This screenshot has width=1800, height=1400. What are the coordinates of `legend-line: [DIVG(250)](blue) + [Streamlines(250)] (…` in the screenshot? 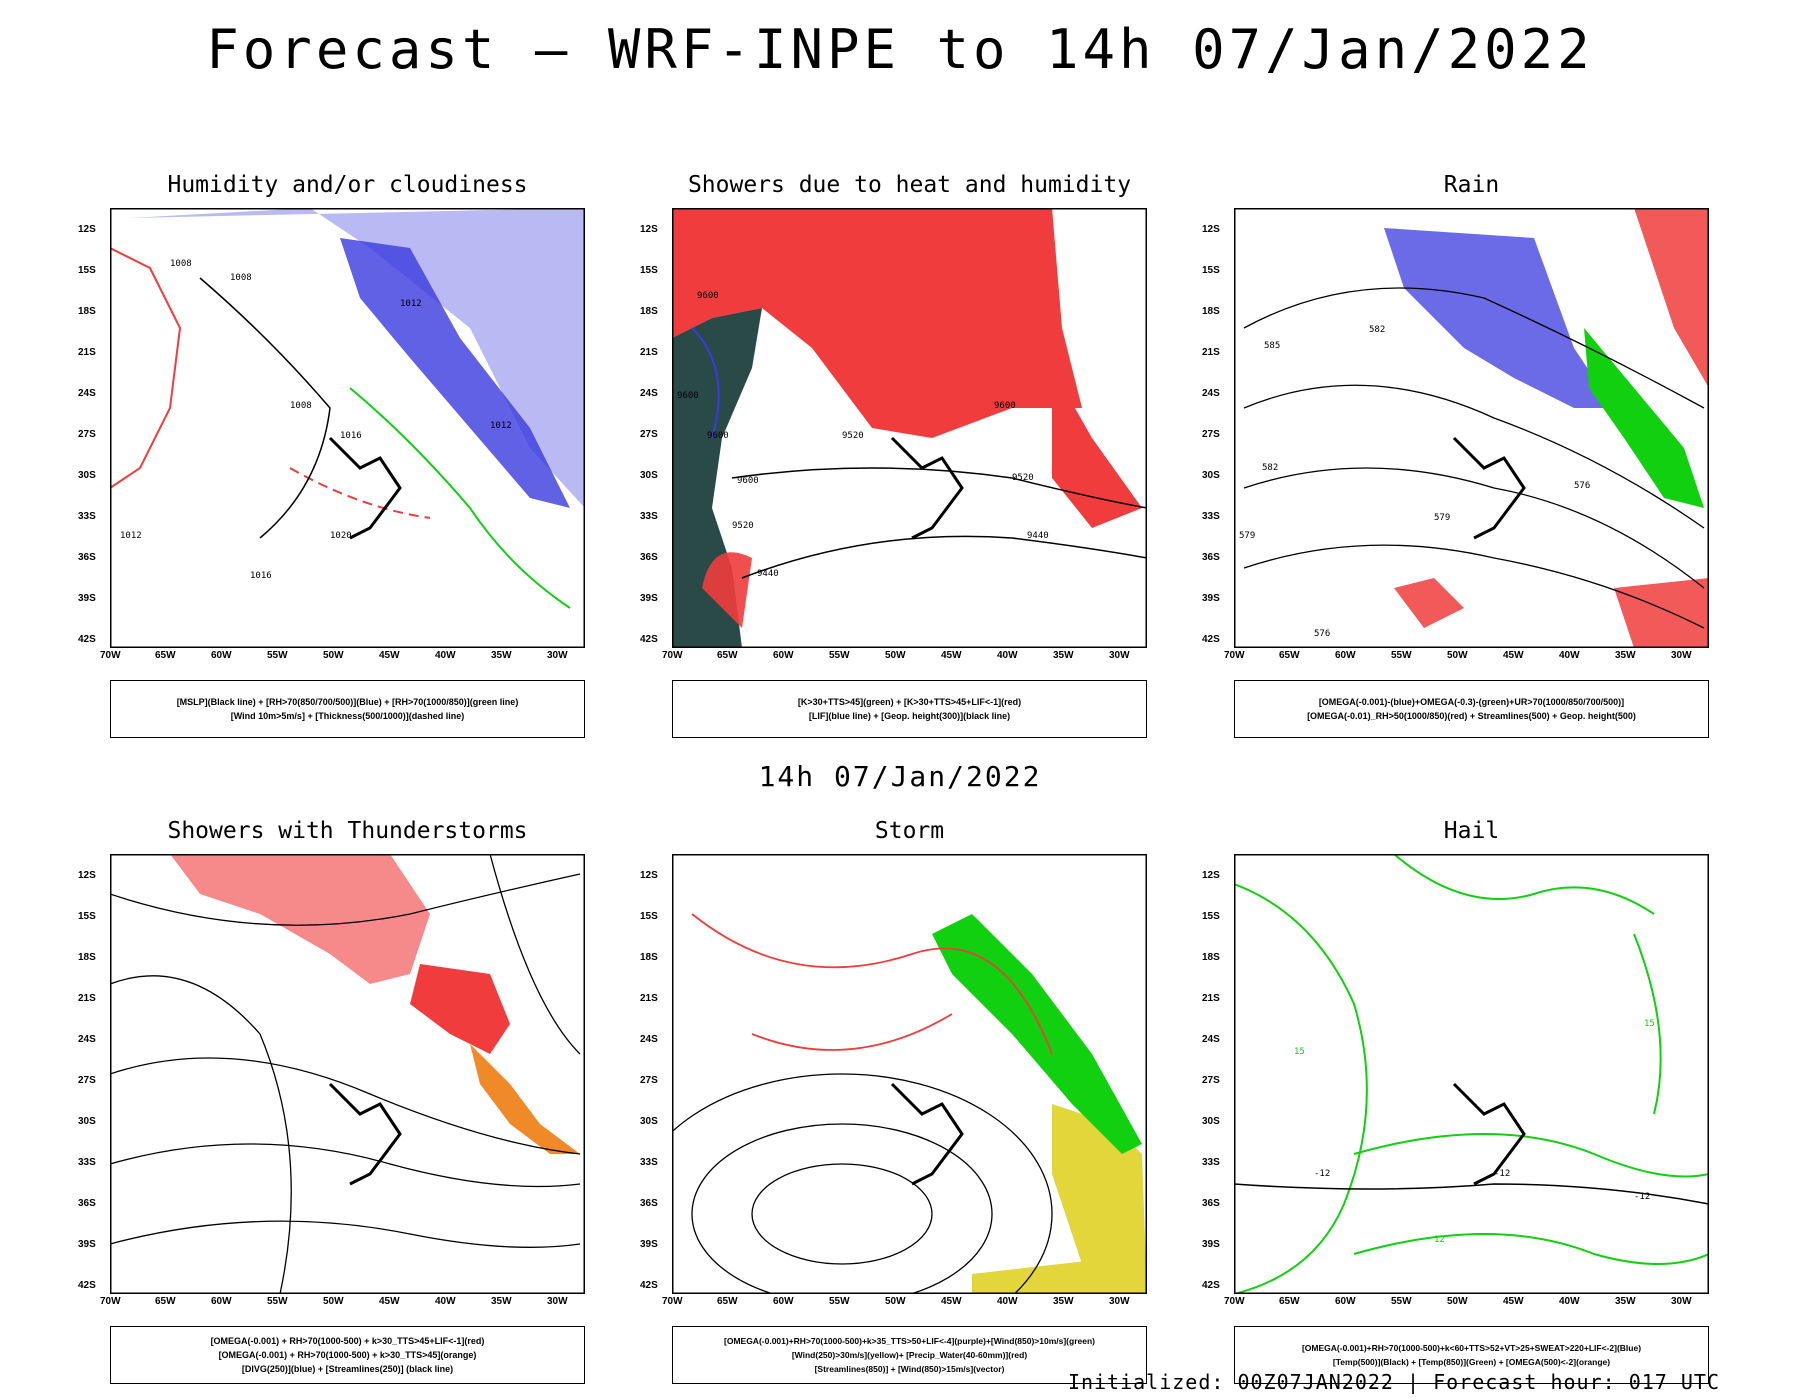 It's located at (347, 1369).